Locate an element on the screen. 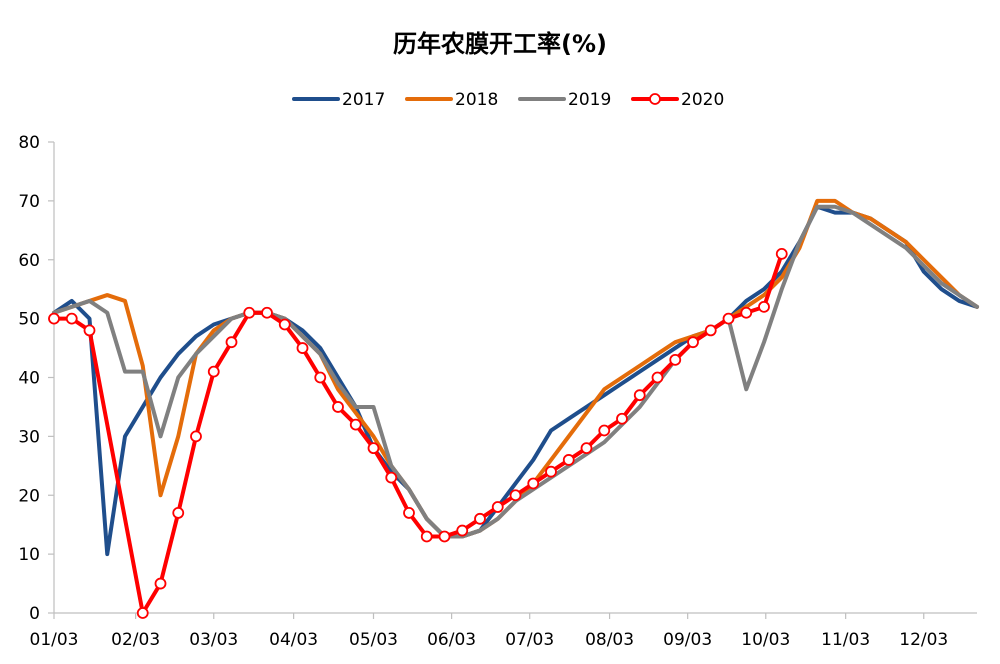 The width and height of the screenshot is (1000, 664). x-tick-label: 09/03 is located at coordinates (687, 640).